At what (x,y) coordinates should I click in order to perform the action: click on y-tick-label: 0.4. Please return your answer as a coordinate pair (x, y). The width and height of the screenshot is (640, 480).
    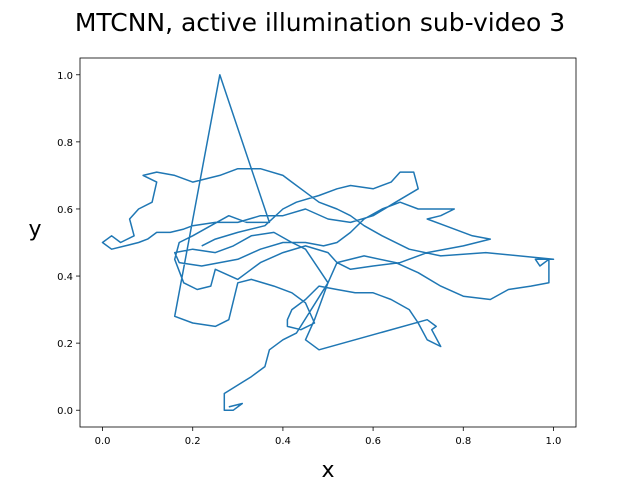
    Looking at the image, I should click on (65, 277).